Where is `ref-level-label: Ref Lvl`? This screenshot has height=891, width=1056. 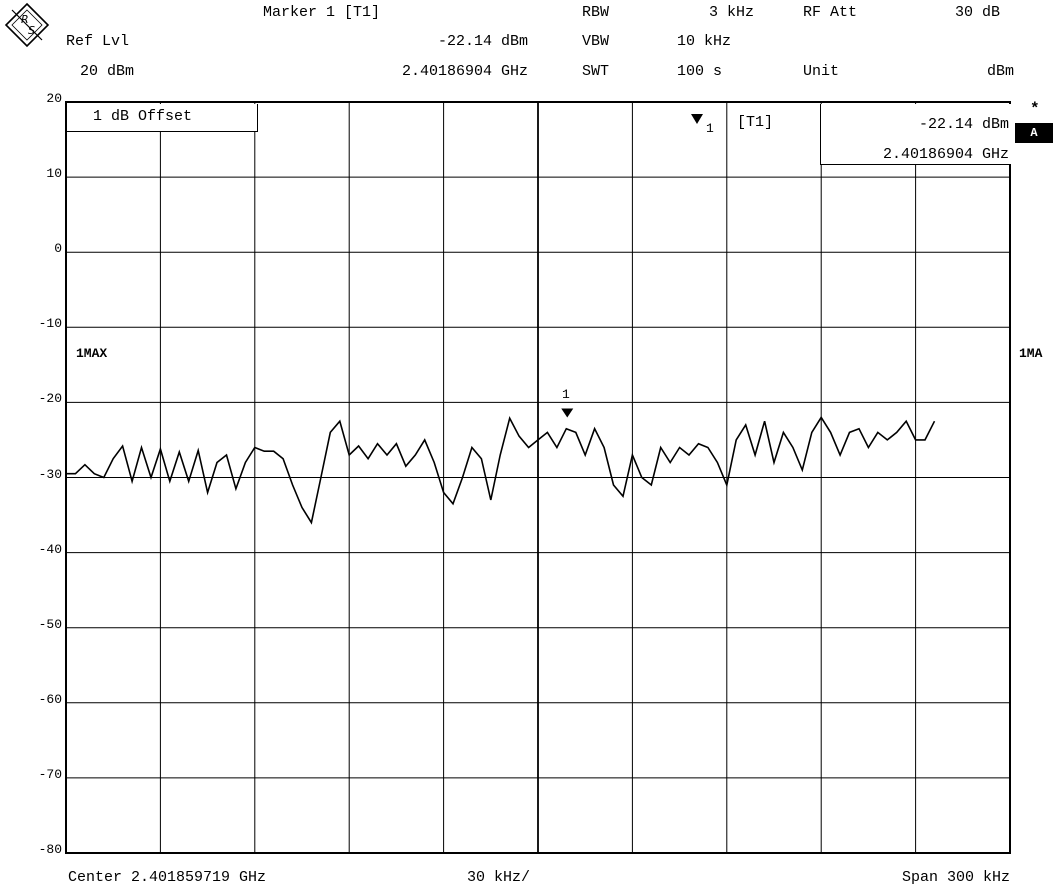 ref-level-label: Ref Lvl is located at coordinates (98, 41).